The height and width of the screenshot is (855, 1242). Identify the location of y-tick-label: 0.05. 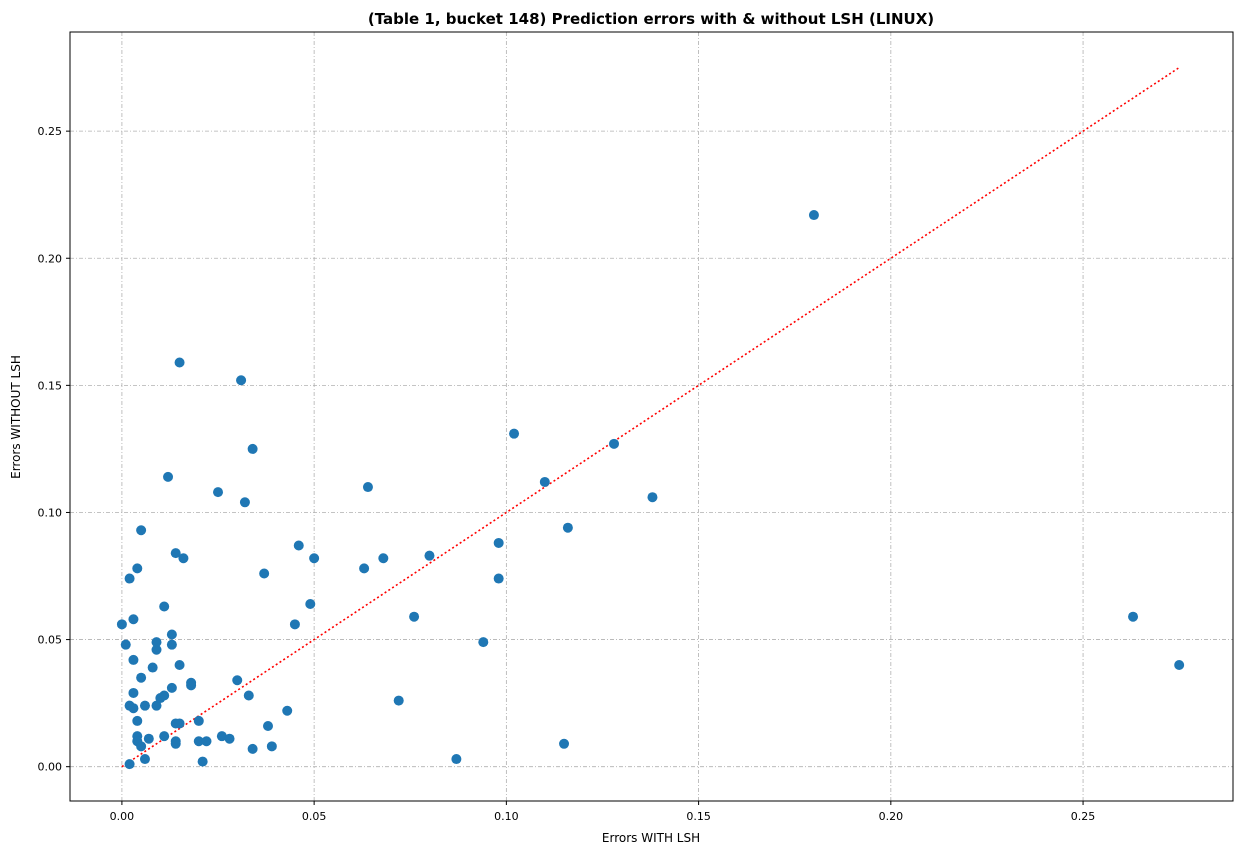
(50, 640).